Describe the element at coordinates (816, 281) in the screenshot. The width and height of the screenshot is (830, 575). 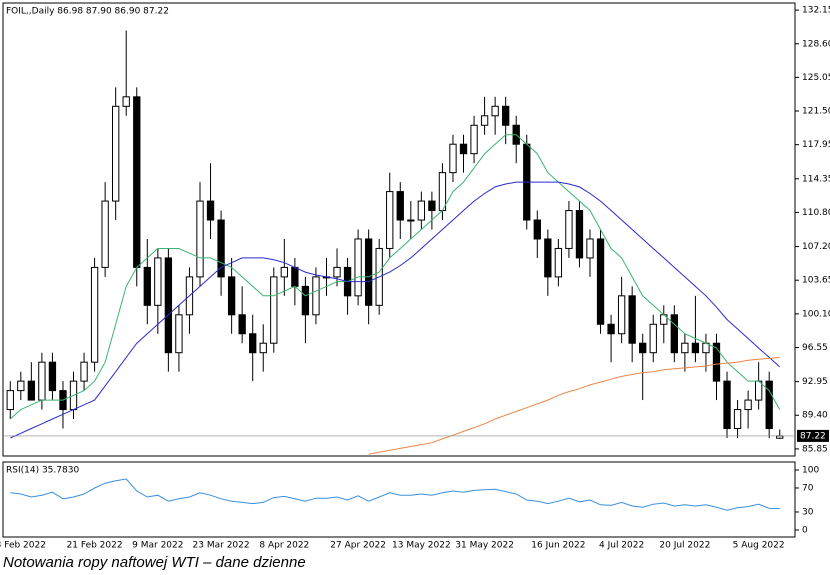
I see `y-tick-label: 103.65` at that location.